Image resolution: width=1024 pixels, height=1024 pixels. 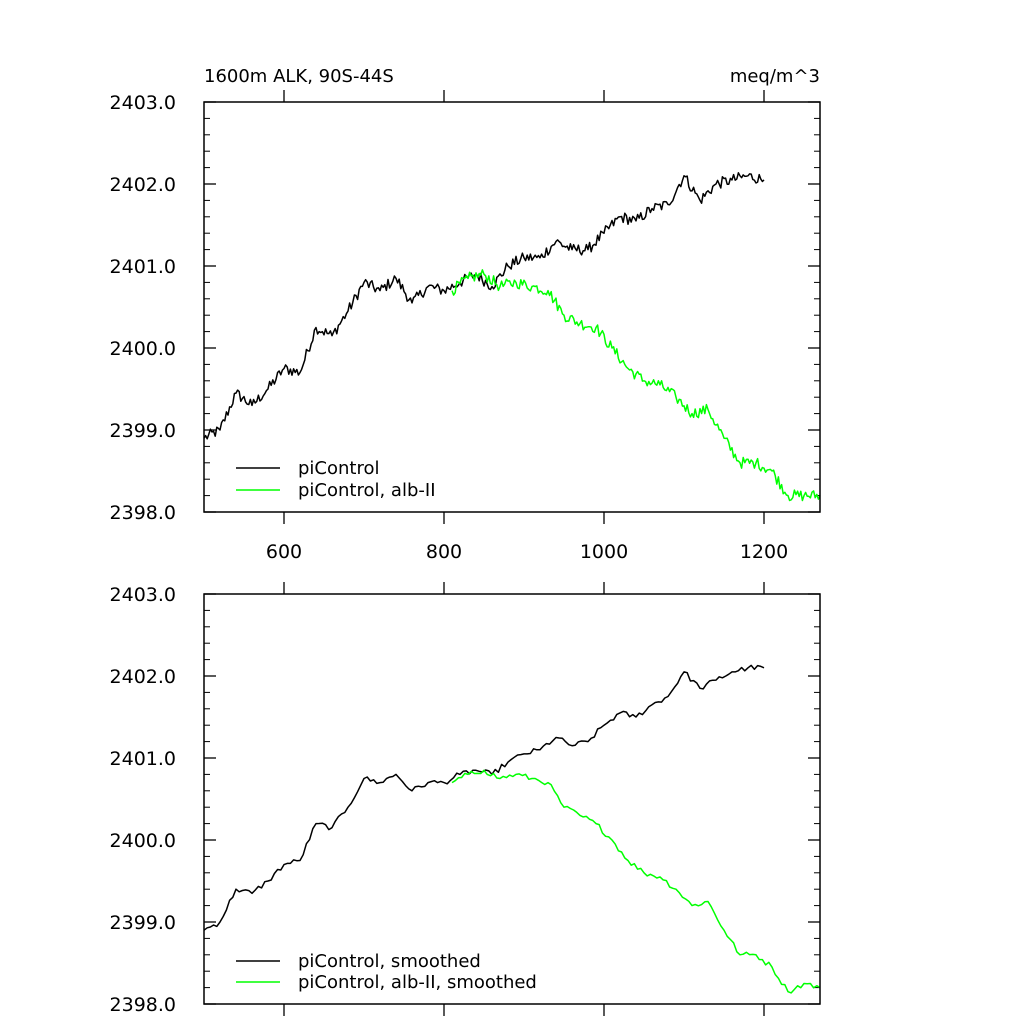 What do you see at coordinates (284, 552) in the screenshot?
I see `x-tick-label: 600` at bounding box center [284, 552].